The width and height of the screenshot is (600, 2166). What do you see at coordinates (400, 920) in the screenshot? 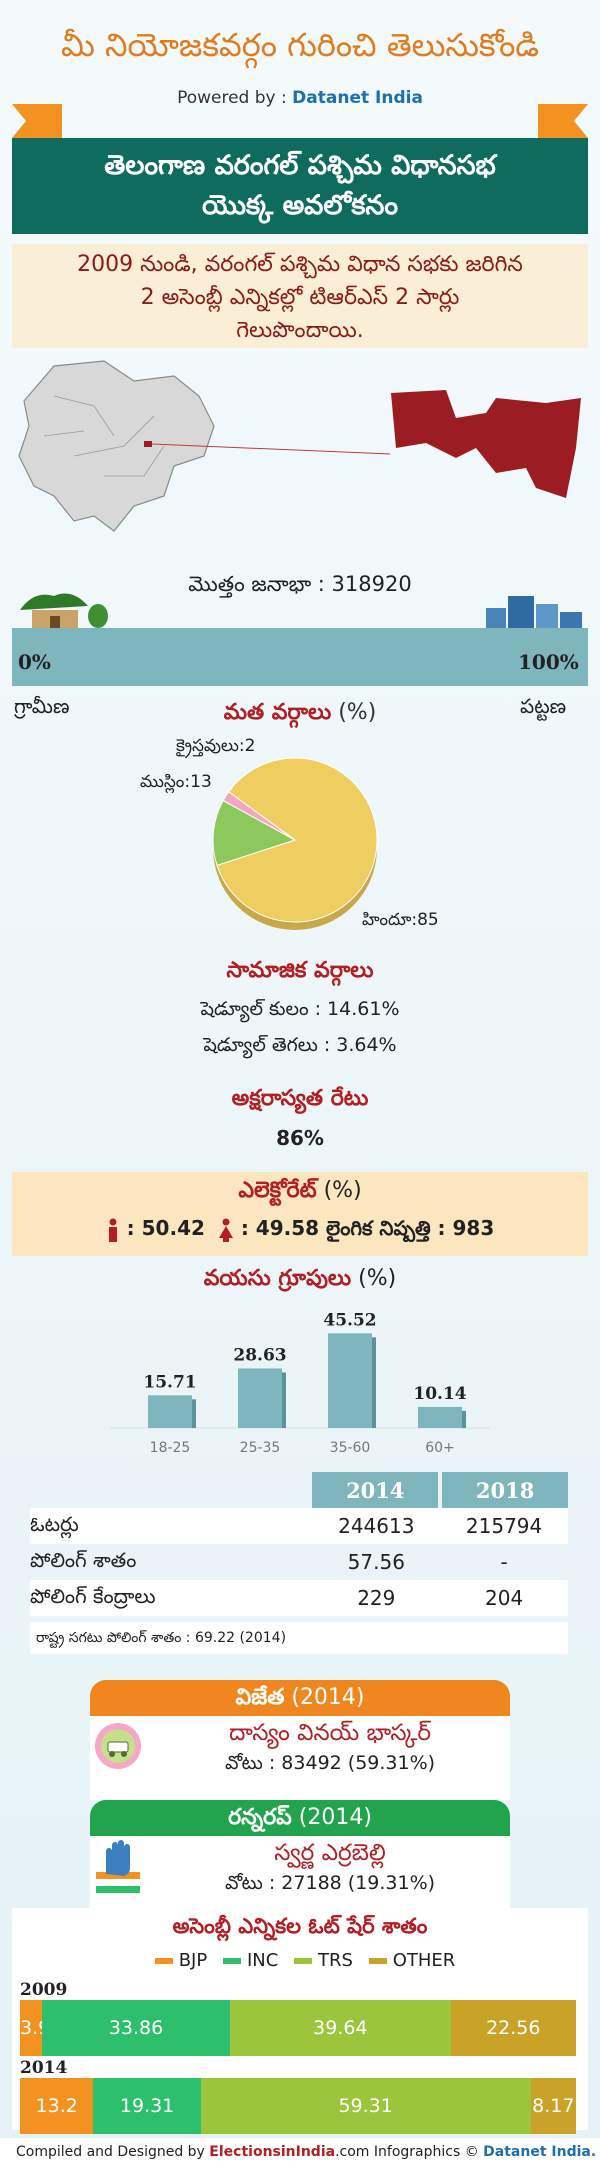
I see `pie-label-hindu: హిందూ:85` at bounding box center [400, 920].